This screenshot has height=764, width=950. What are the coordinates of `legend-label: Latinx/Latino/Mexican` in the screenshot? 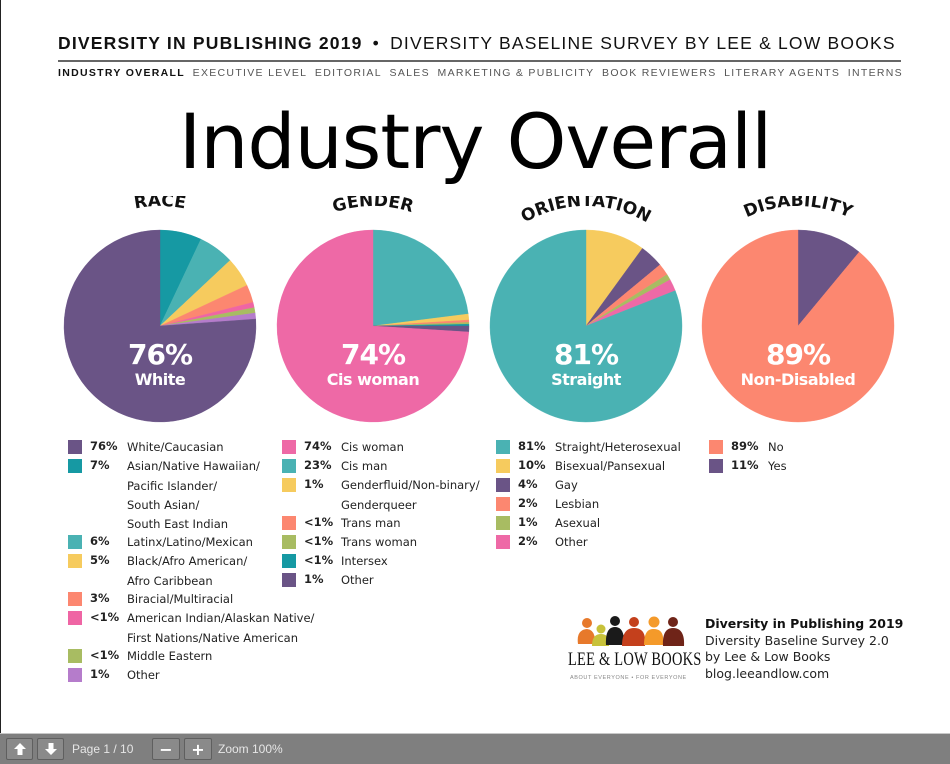 It's located at (190, 543).